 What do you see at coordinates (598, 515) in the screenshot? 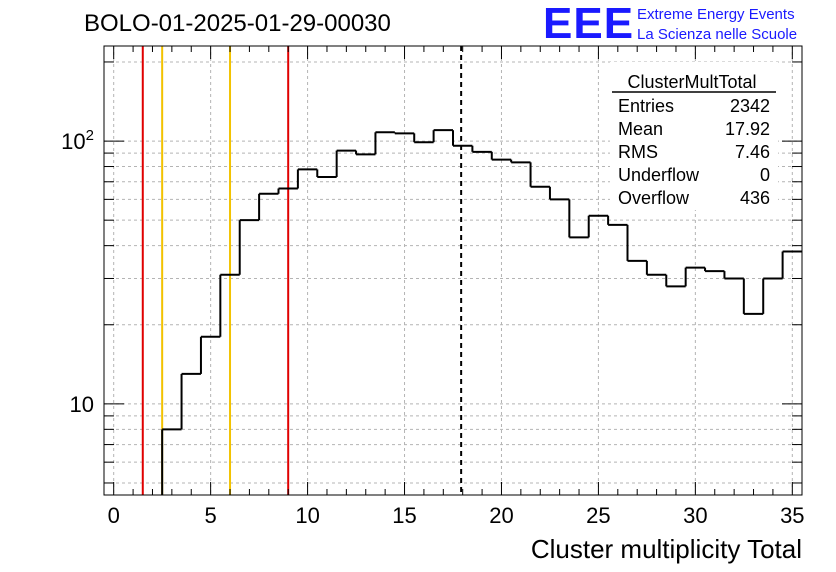
I see `x-tick-label: 25` at bounding box center [598, 515].